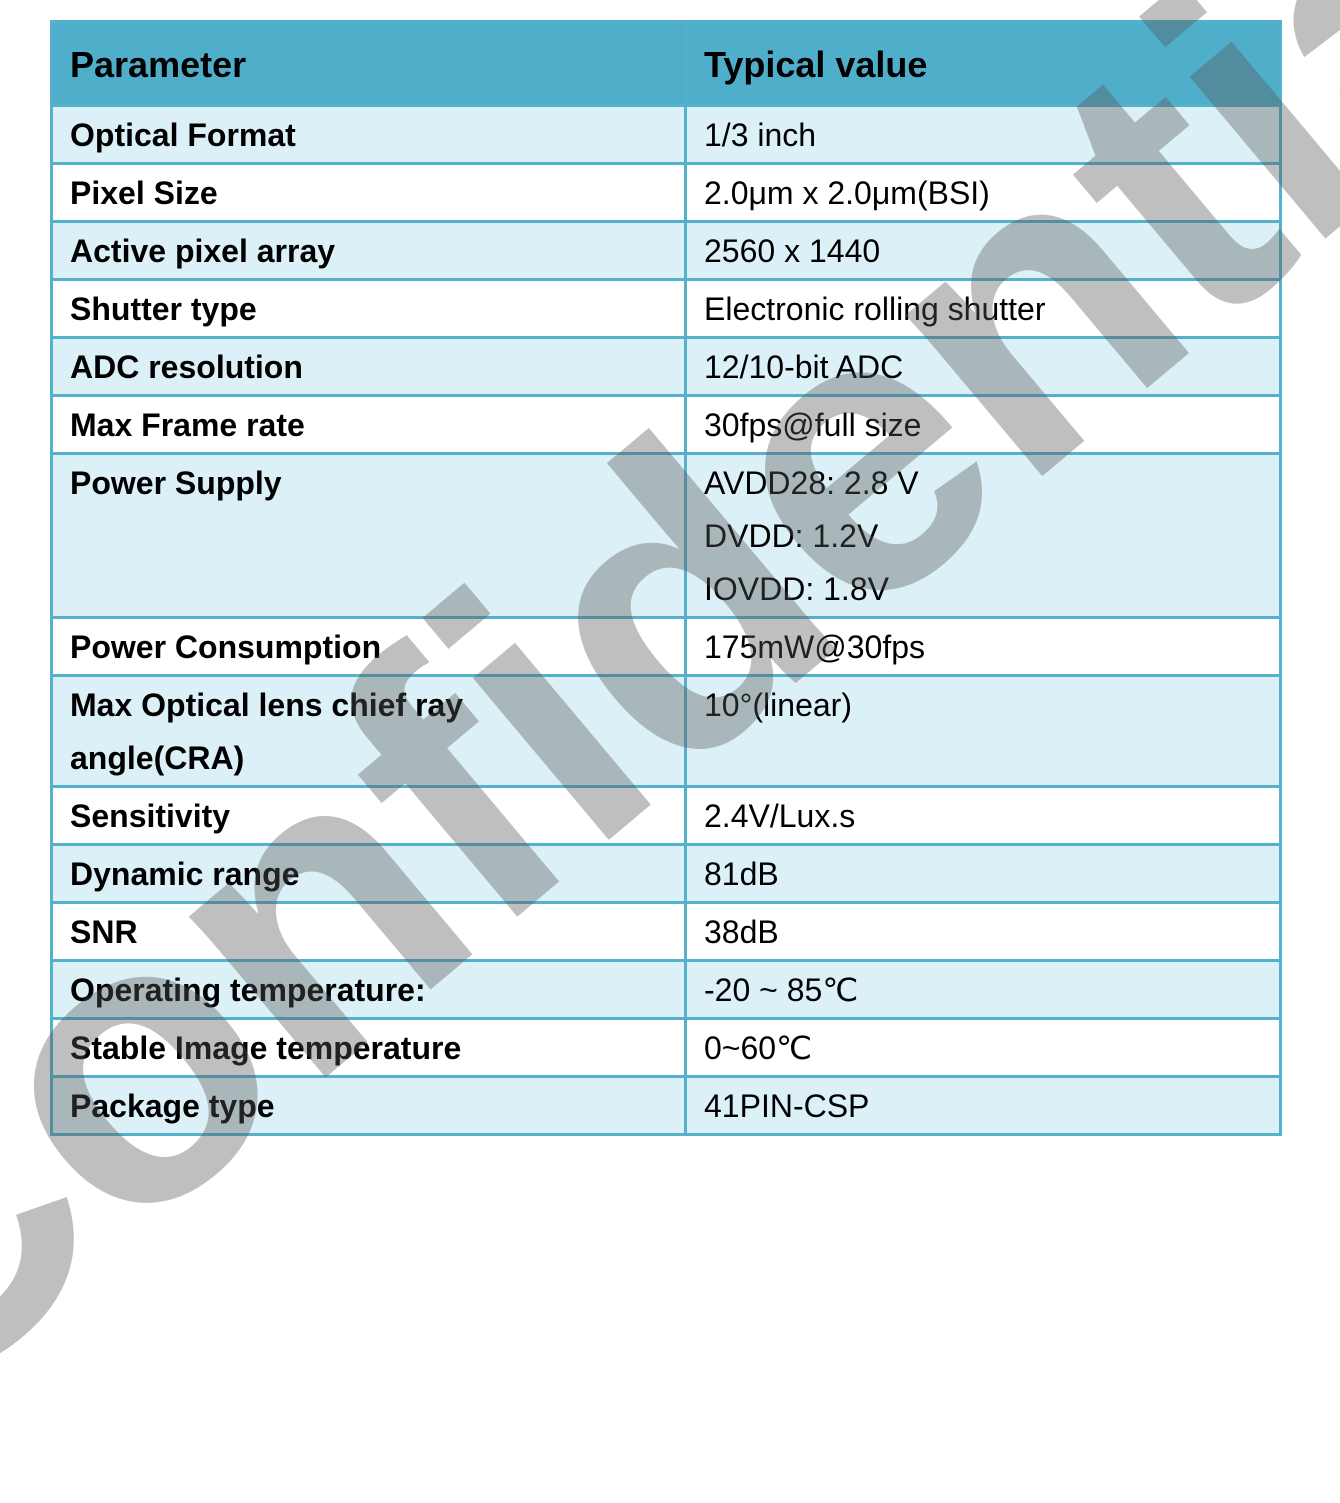  I want to click on table-row: Power Consumption 175mW@30fps, so click(666, 646).